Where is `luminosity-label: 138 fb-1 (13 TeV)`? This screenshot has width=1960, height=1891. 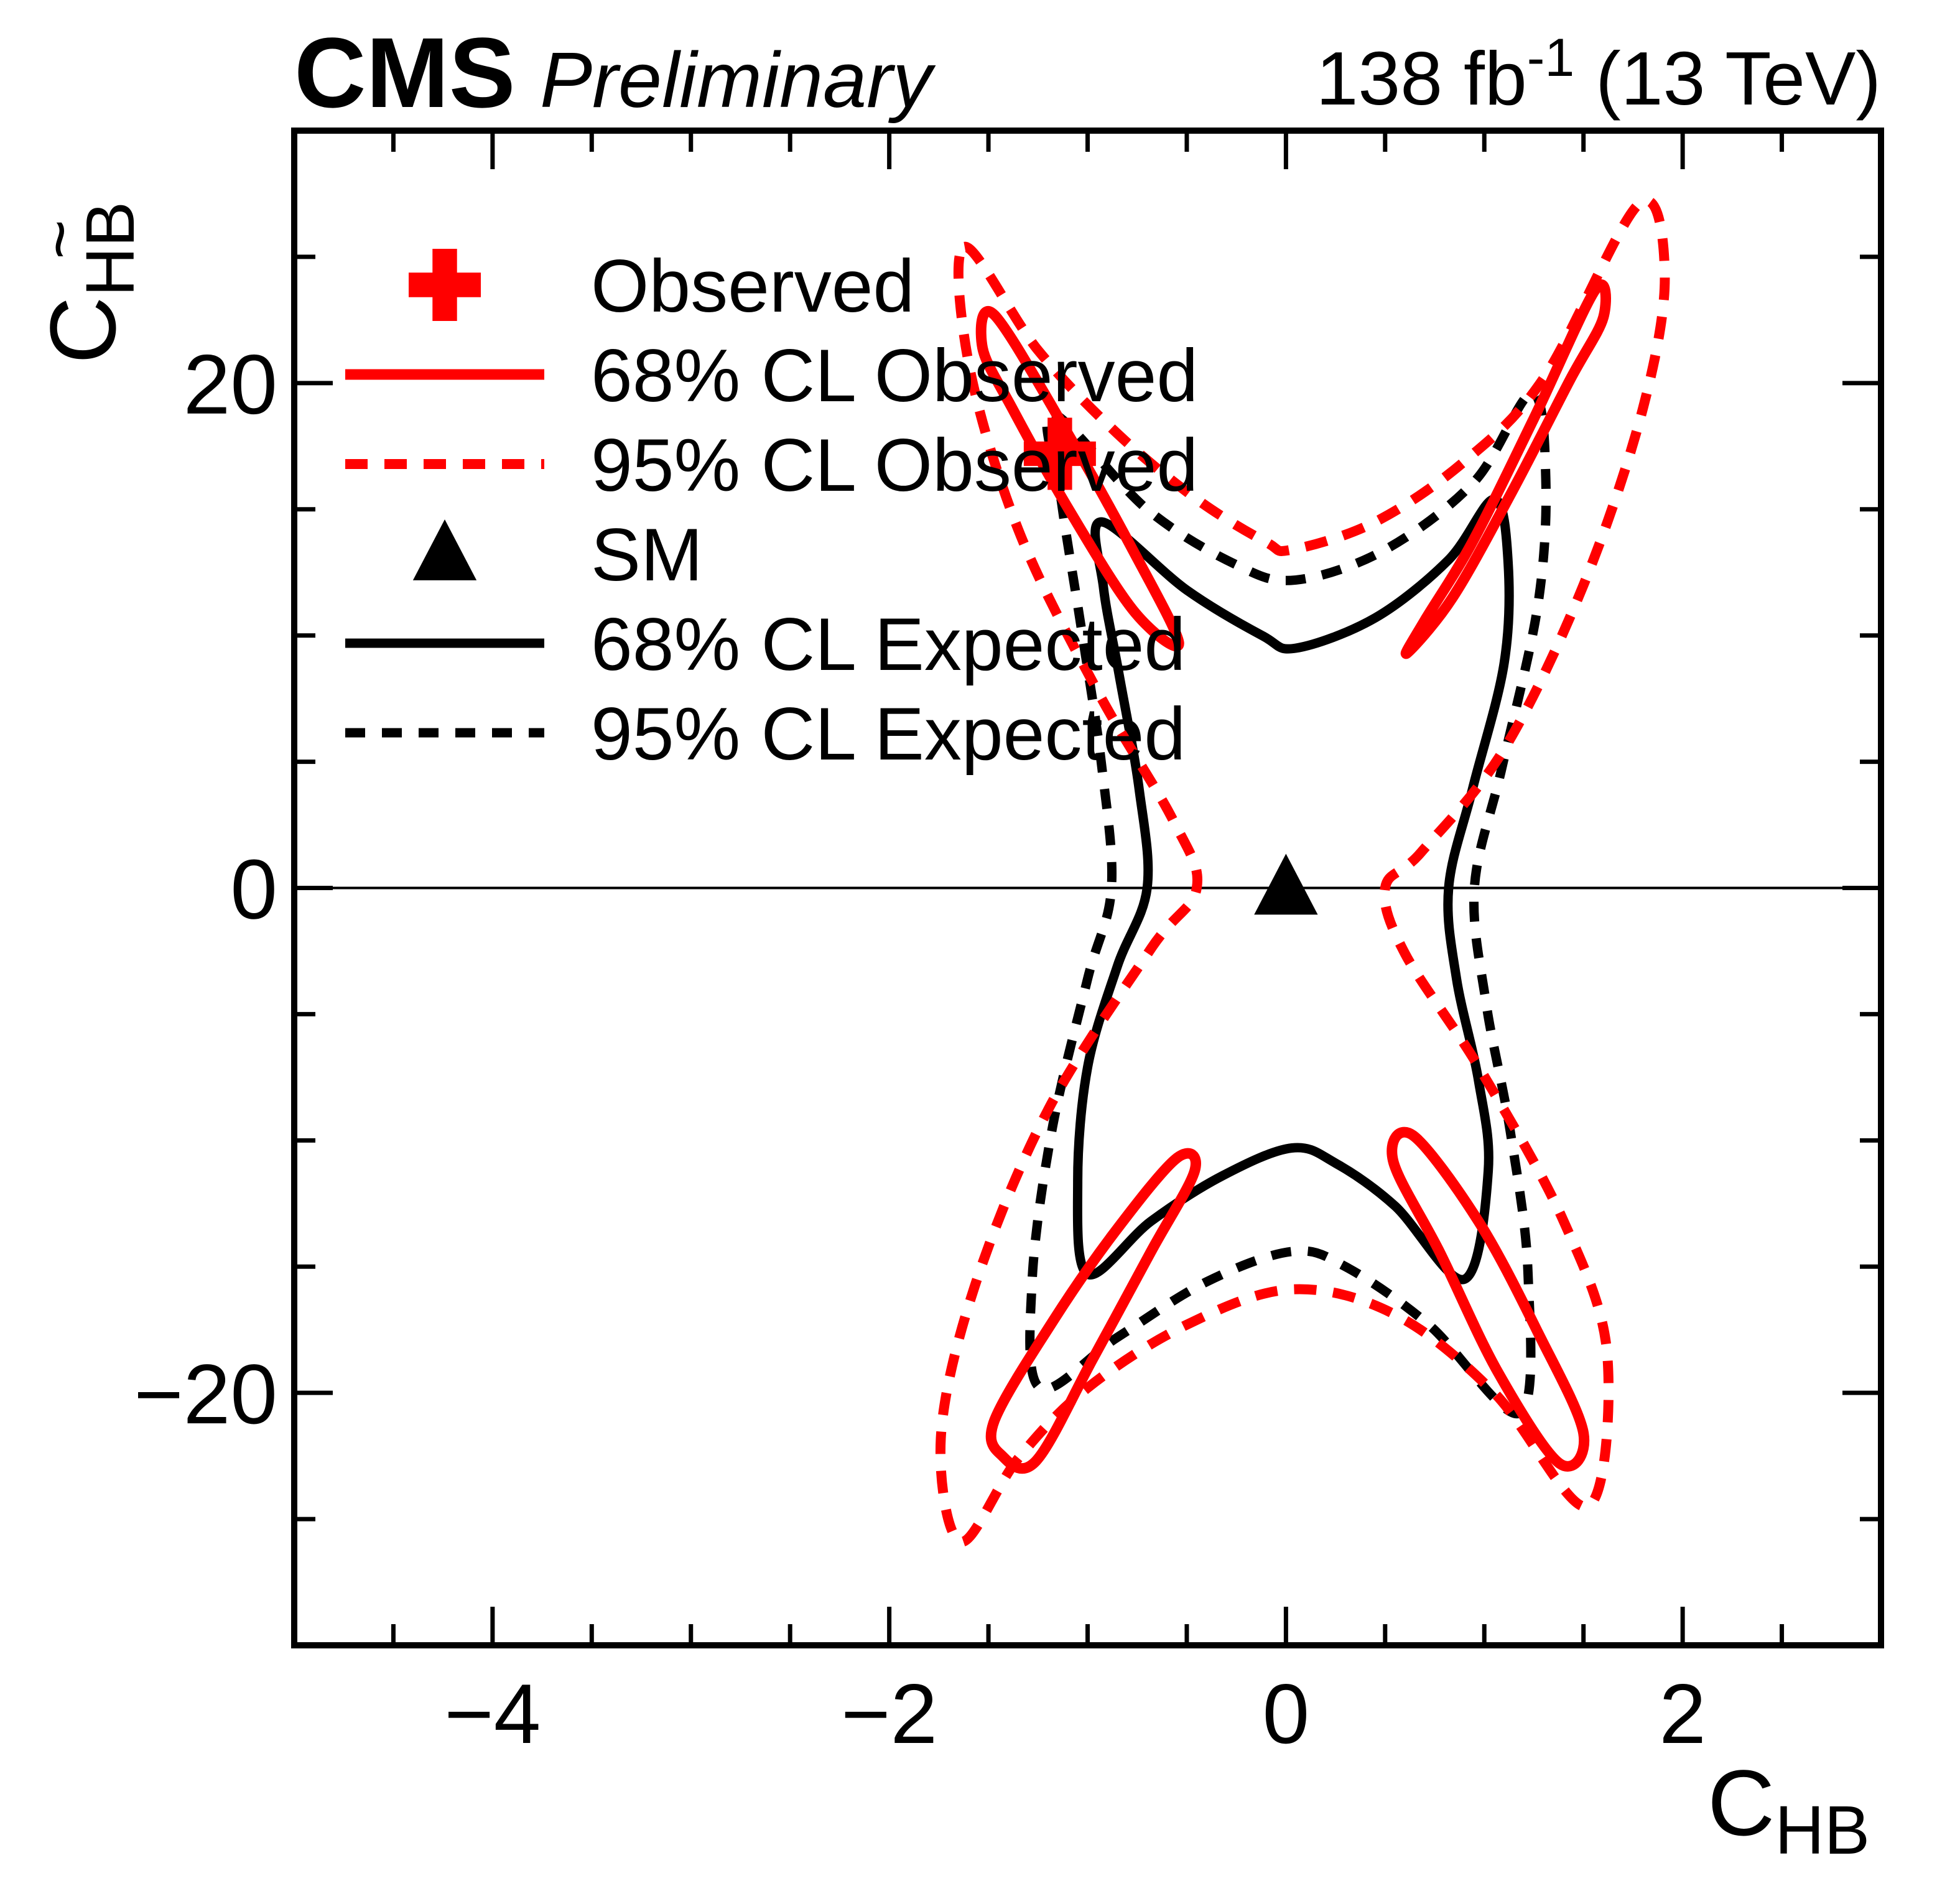
luminosity-label: 138 fb-1 (13 TeV) is located at coordinates (1598, 74).